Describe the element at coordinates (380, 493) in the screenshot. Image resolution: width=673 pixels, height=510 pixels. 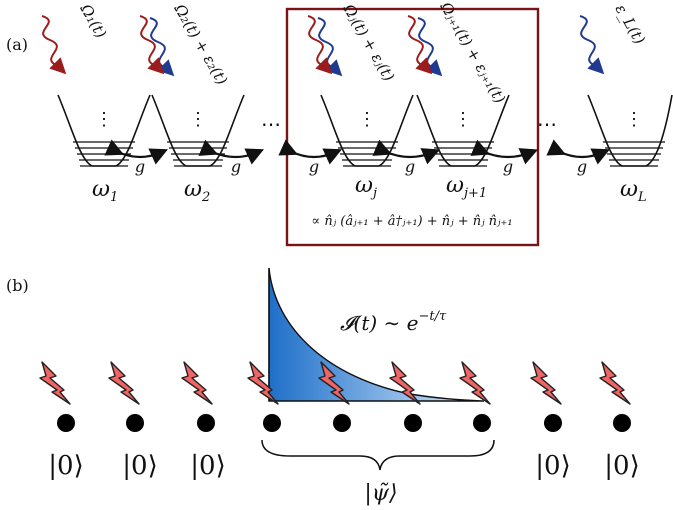
I see `ket-psi-label: |ψ̃⟩` at that location.